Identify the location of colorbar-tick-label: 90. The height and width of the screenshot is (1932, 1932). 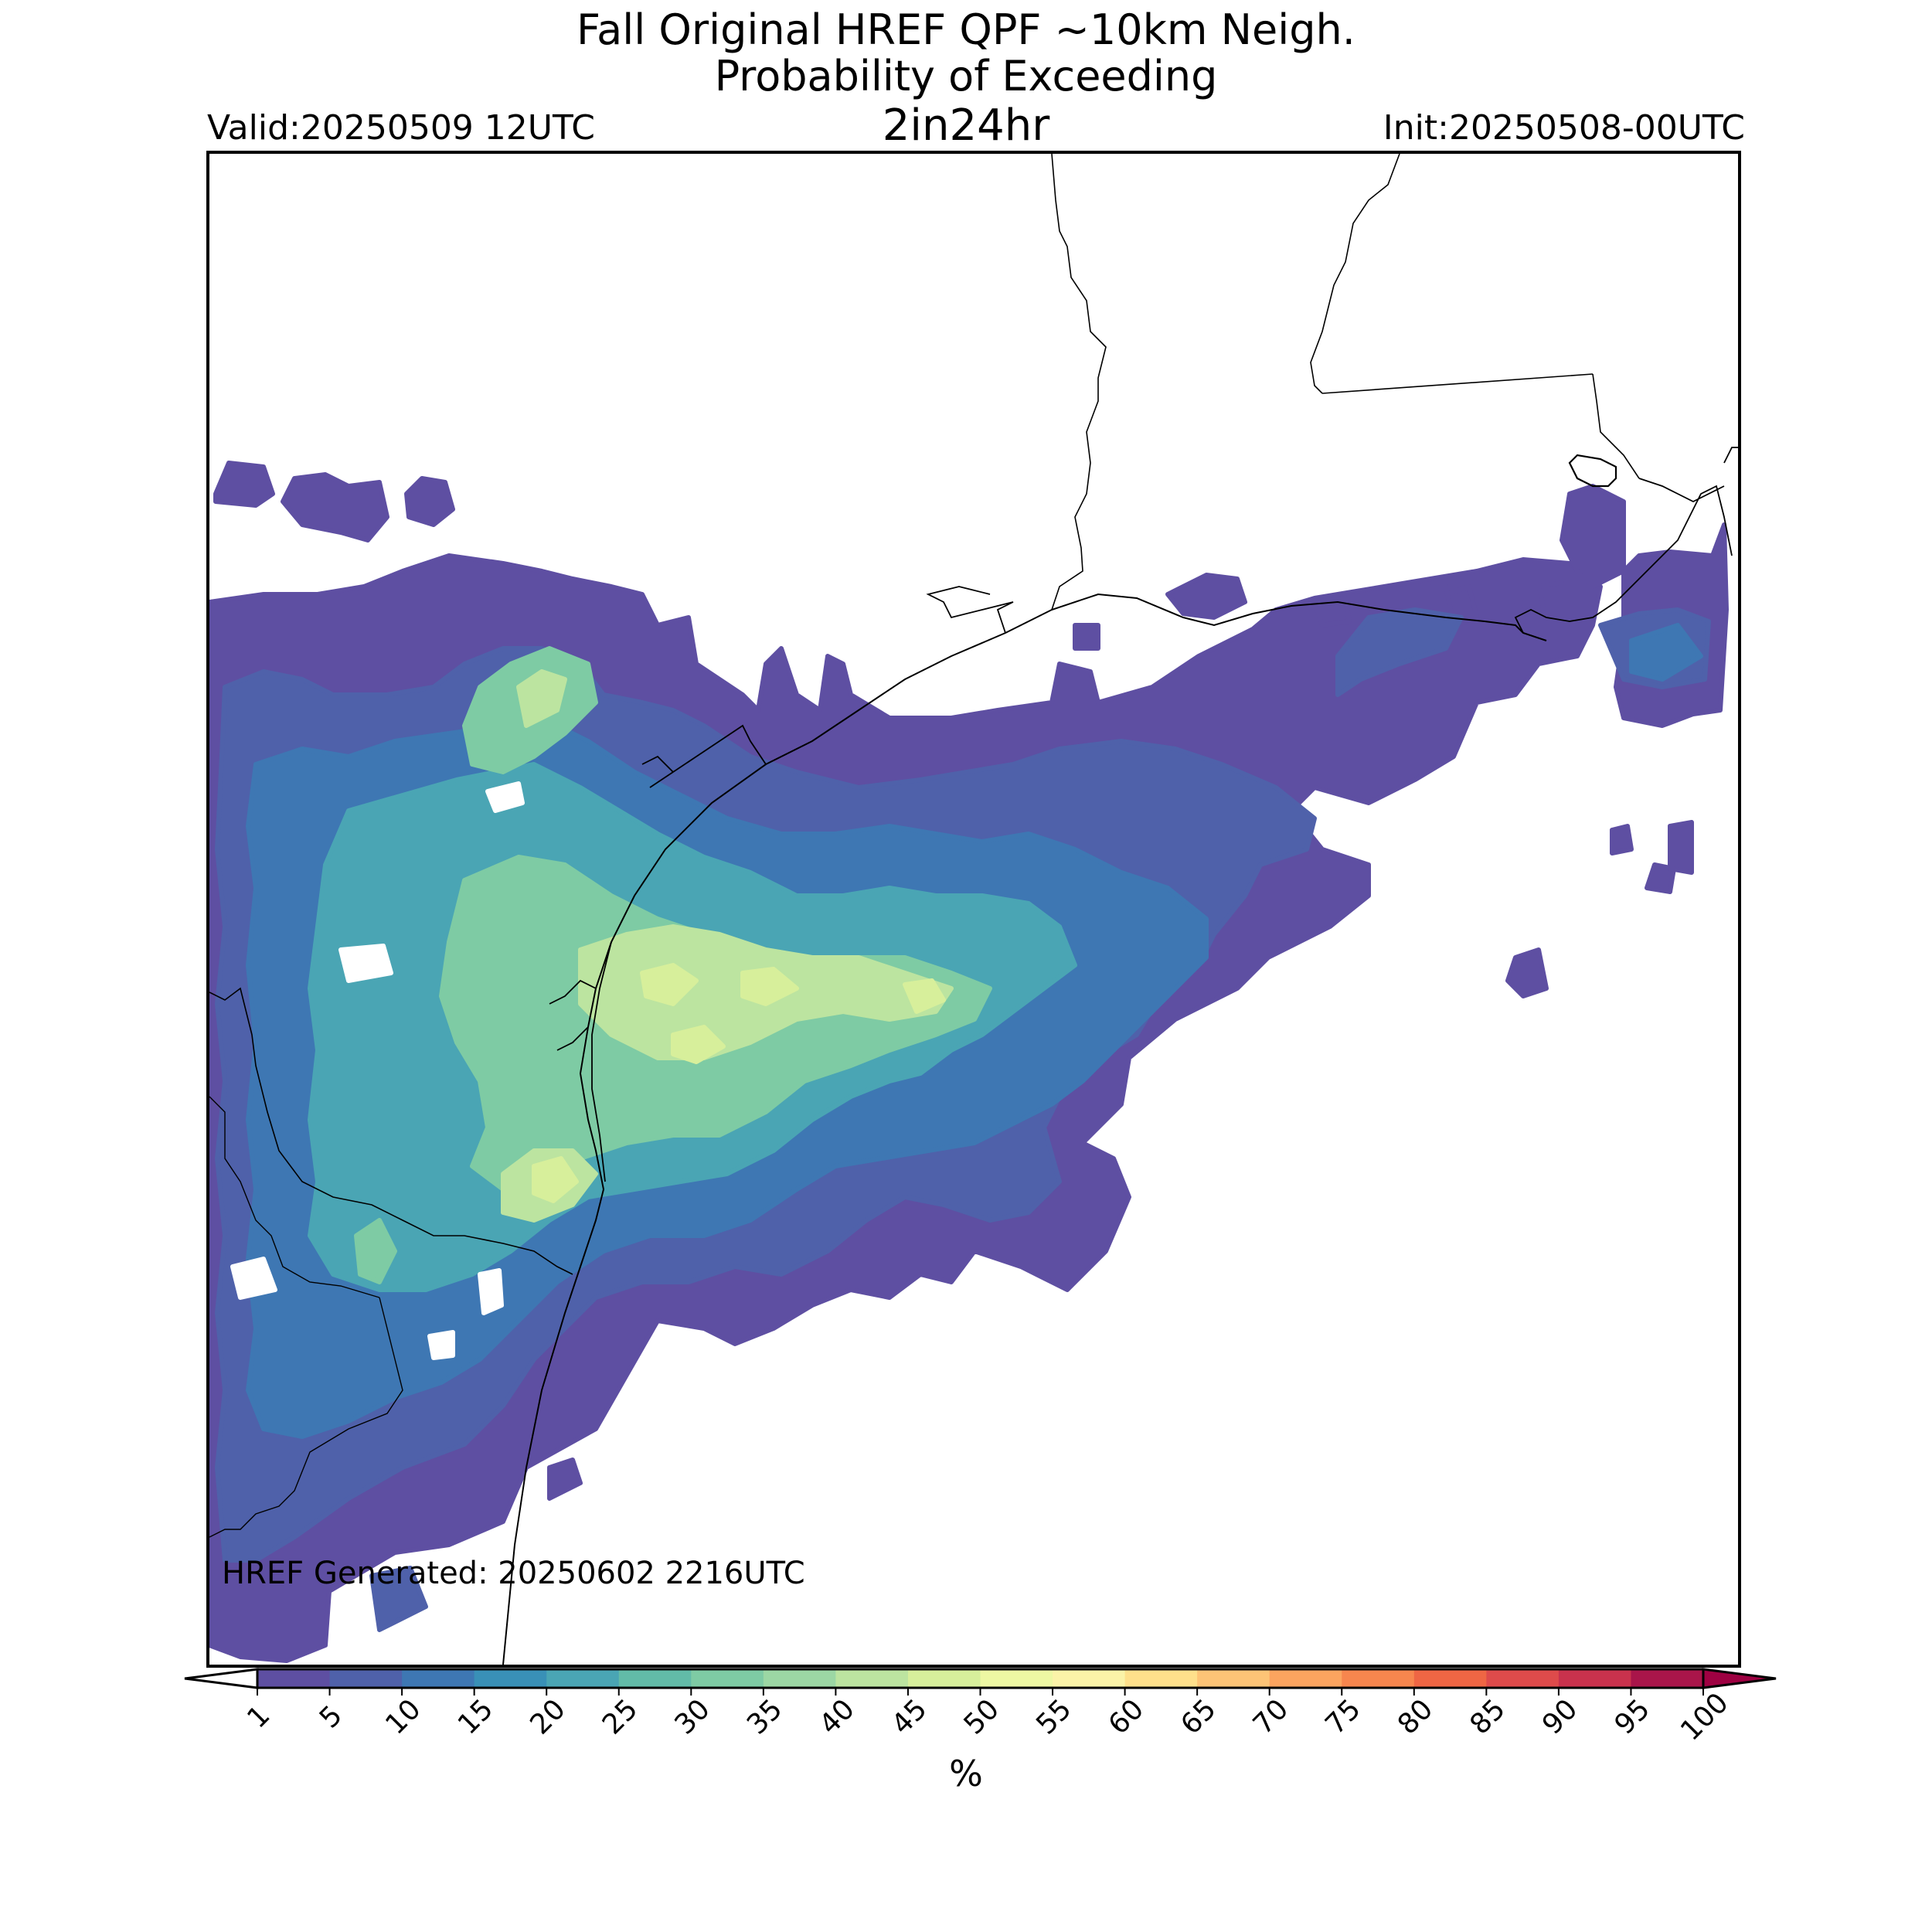
(1560, 1716).